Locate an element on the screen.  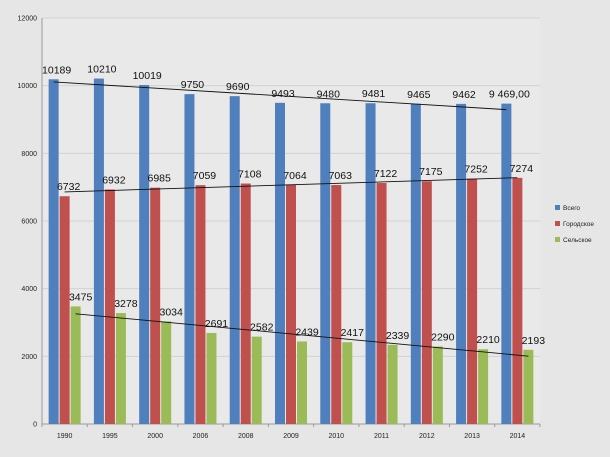
bar-Городское-2008 is located at coordinates (245, 303).